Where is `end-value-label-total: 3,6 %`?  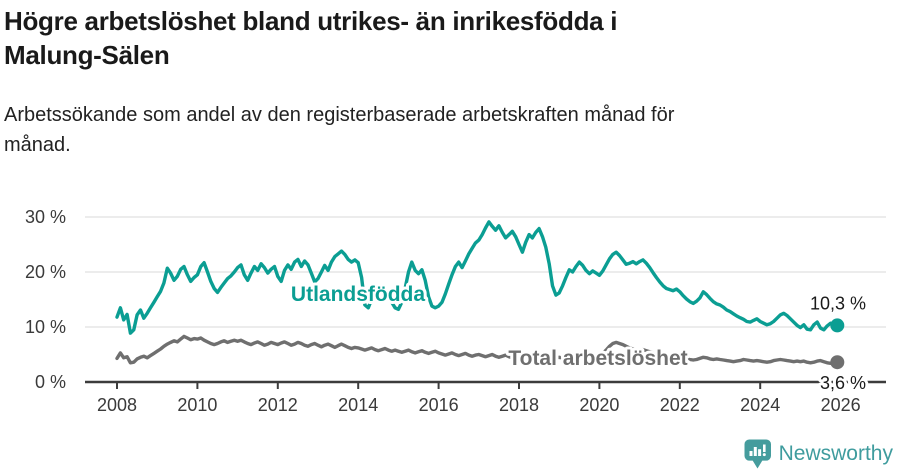 end-value-label-total: 3,6 % is located at coordinates (843, 383).